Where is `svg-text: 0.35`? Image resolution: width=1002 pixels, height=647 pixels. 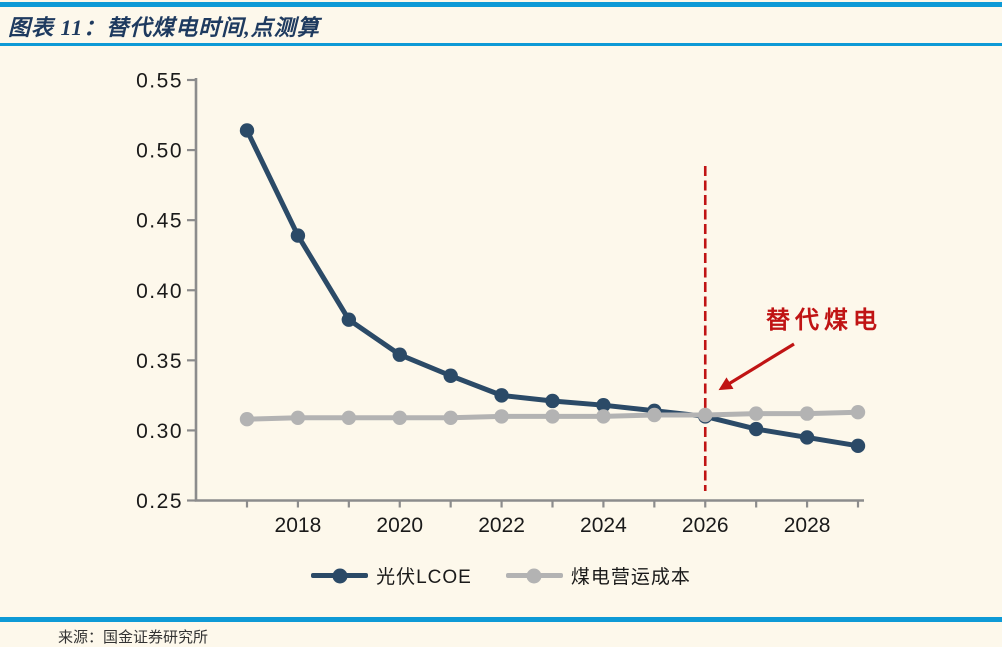 svg-text: 0.35 is located at coordinates (159, 361).